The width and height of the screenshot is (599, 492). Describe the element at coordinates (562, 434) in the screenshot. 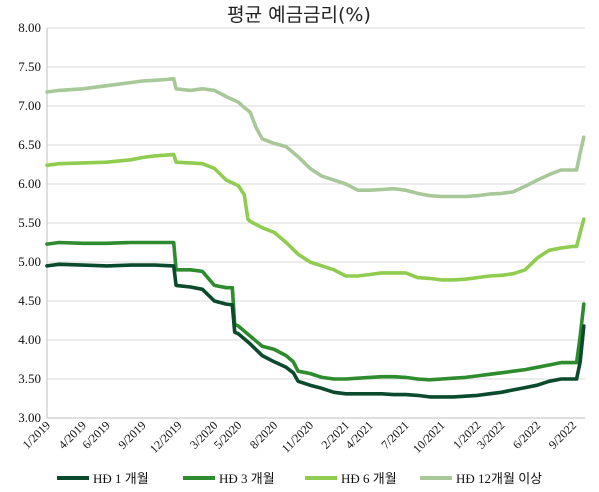

I see `x-tick-label: 9/2022` at that location.